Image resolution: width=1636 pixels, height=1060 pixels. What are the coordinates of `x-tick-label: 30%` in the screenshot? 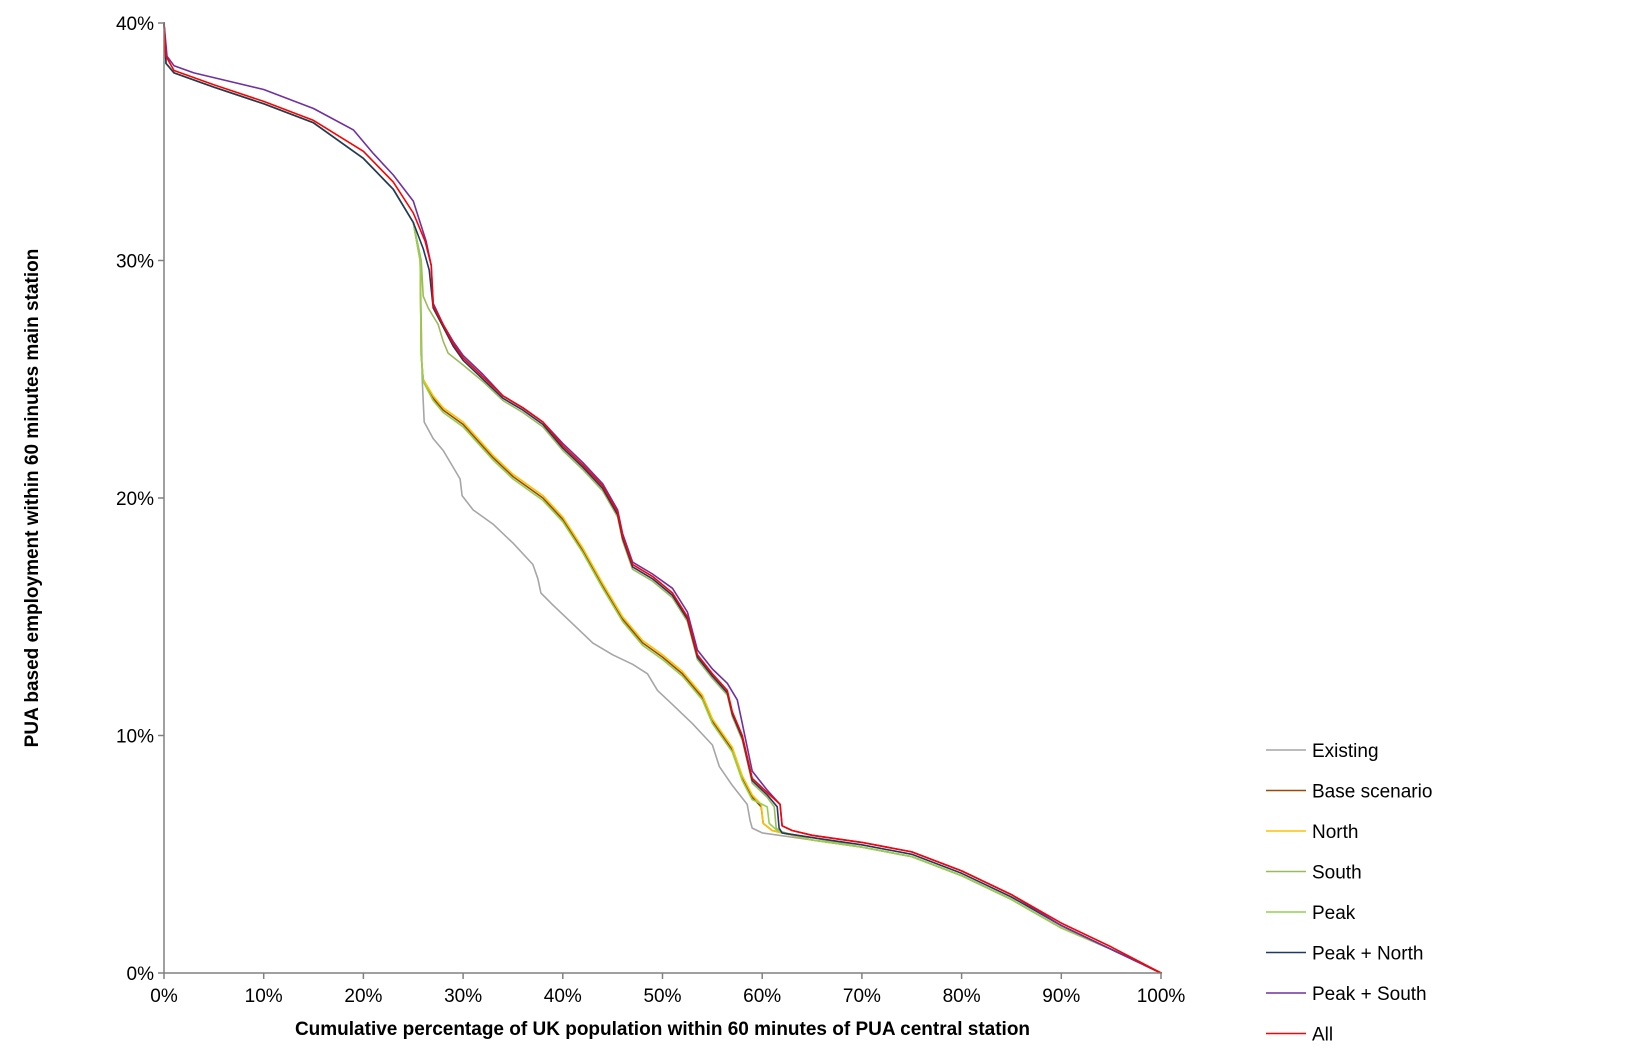 It's located at (463, 996).